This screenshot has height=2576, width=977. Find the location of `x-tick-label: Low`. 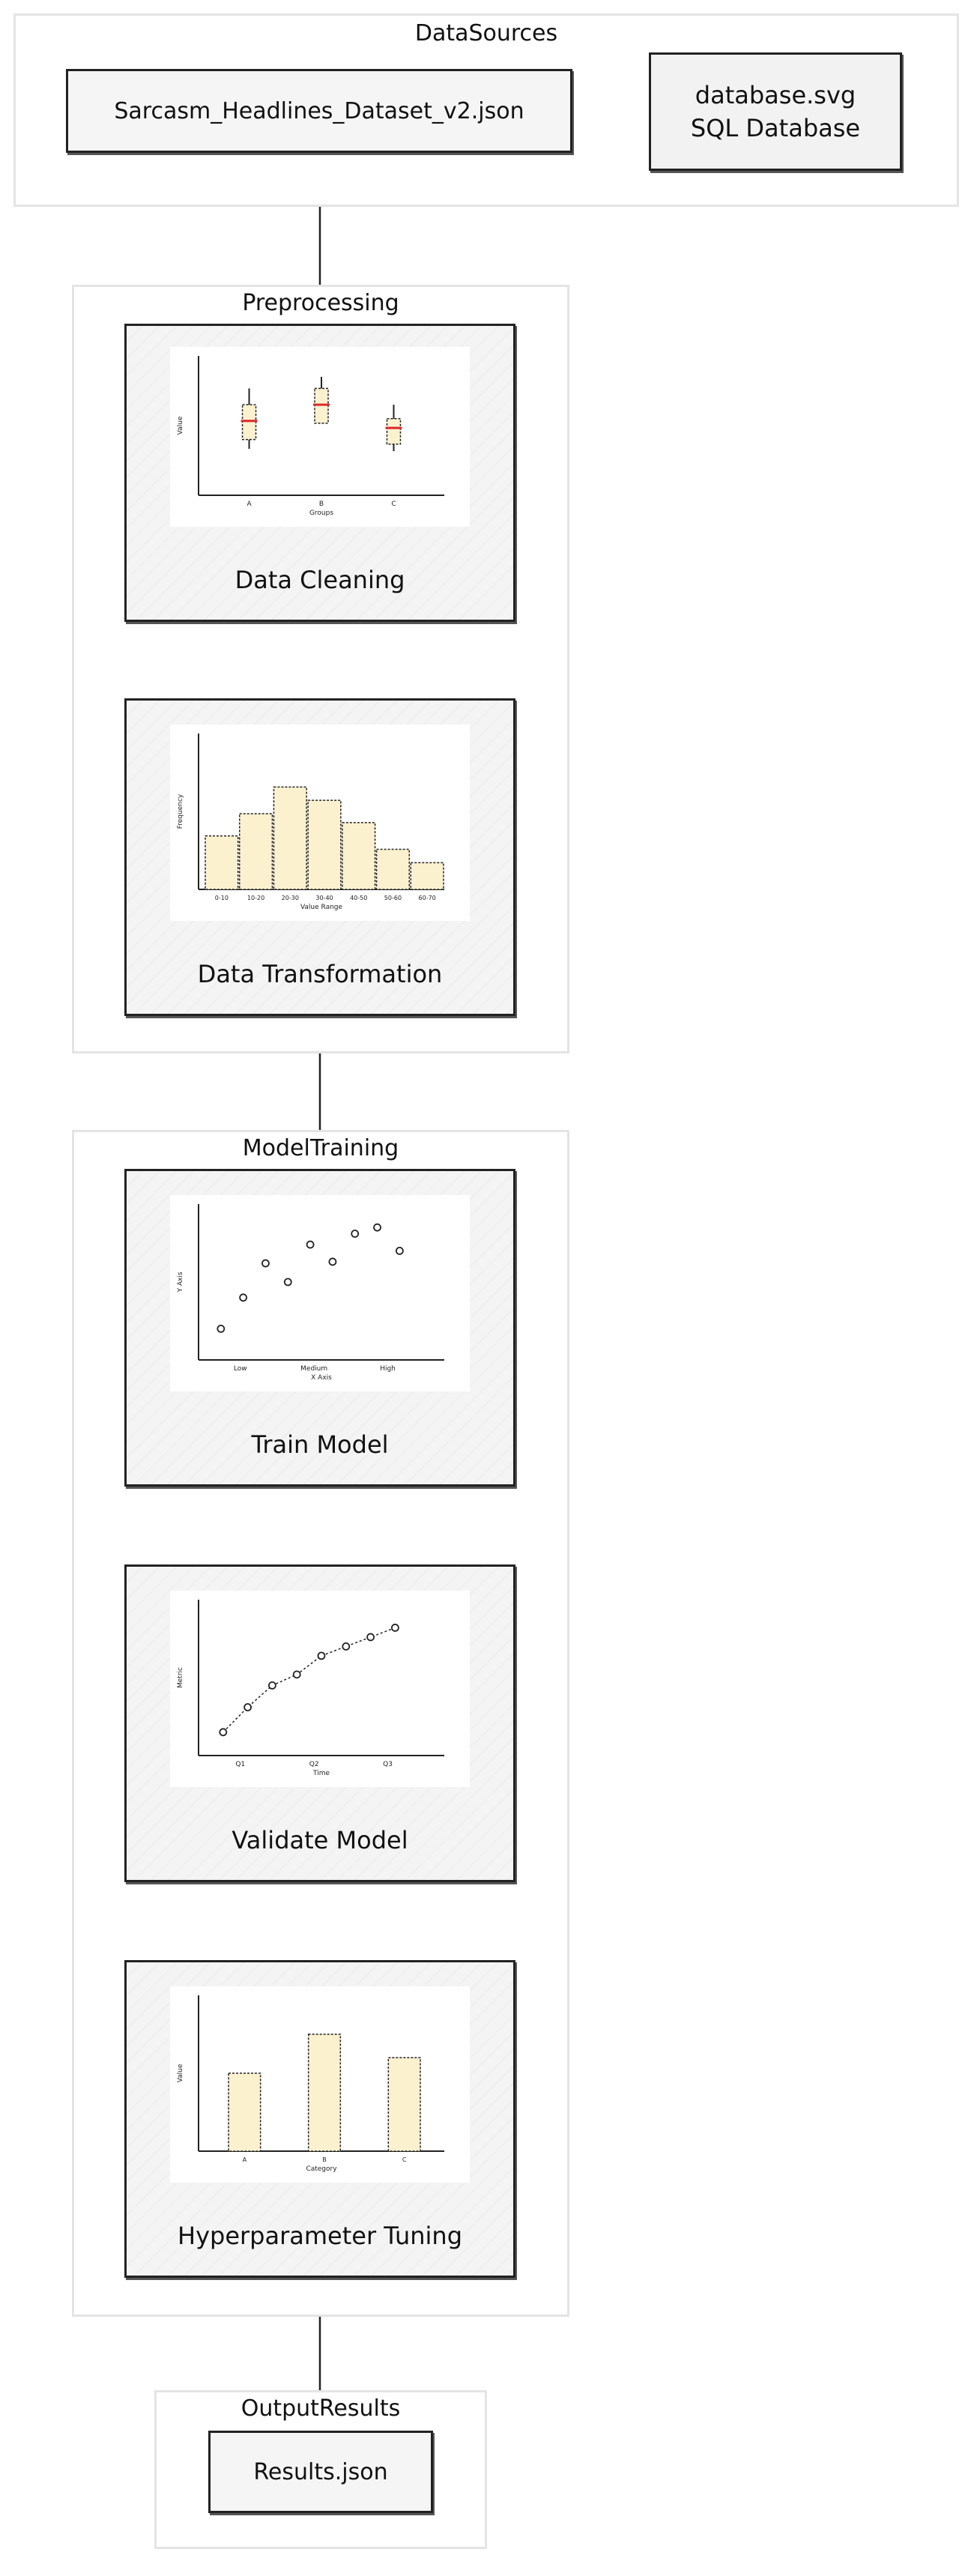

x-tick-label: Low is located at coordinates (240, 1369).